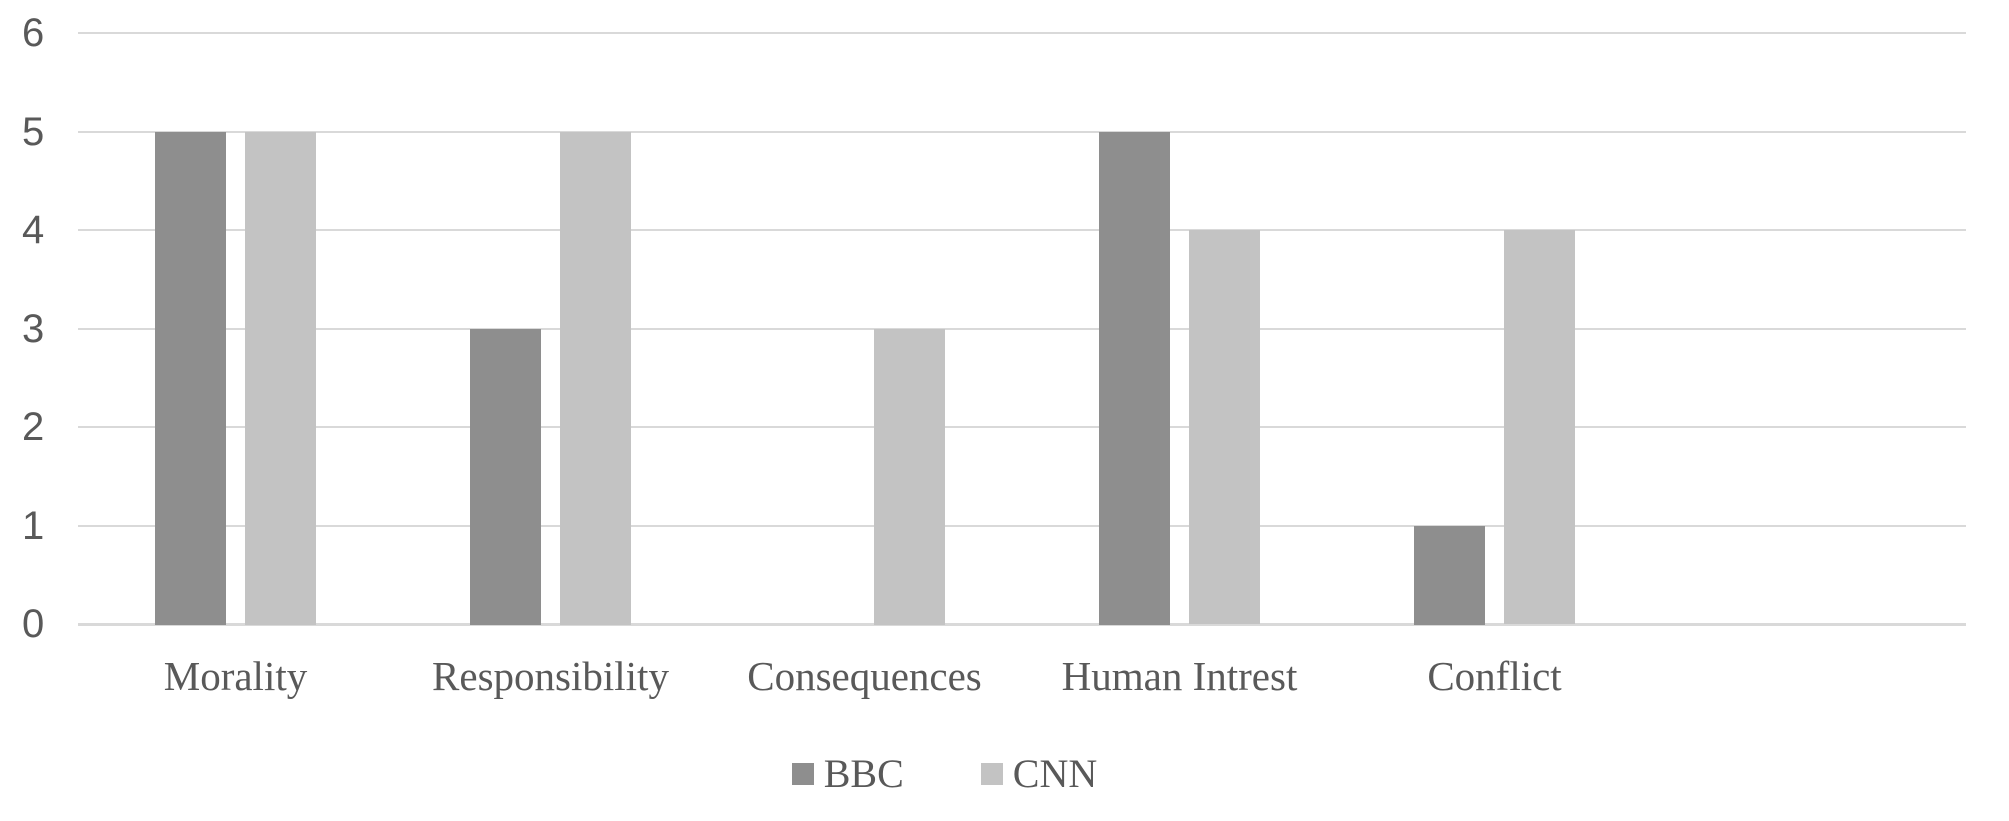 The height and width of the screenshot is (821, 2009). I want to click on legend-label-bbc: BBC, so click(863, 773).